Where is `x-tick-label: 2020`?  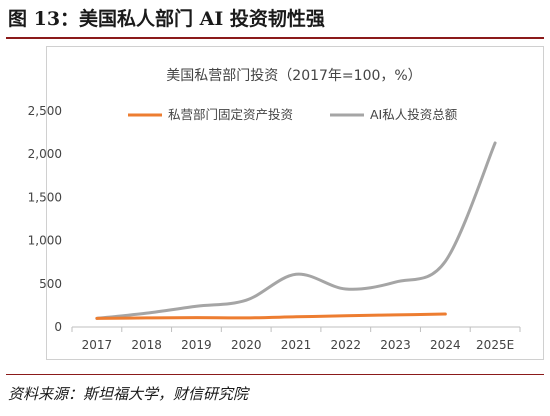
x-tick-label: 2020 is located at coordinates (246, 345).